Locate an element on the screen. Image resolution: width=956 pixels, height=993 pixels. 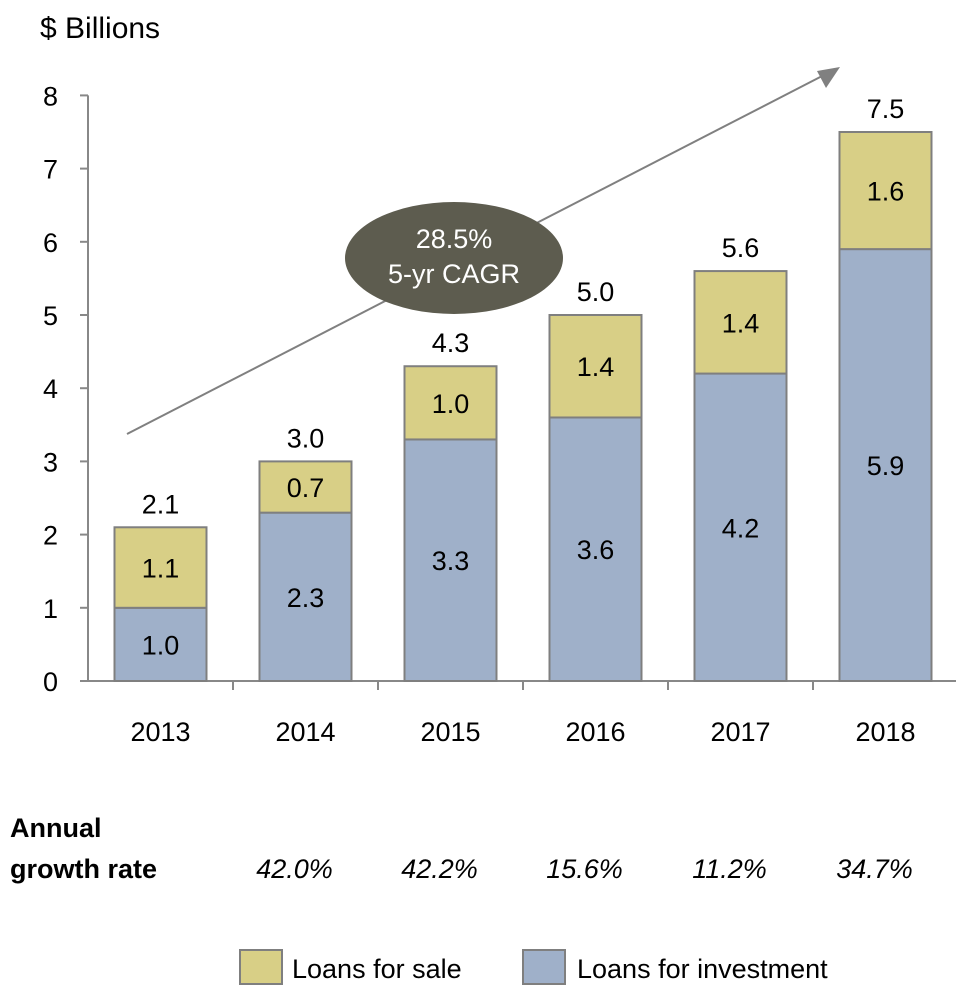
total-value-label: 2.1 is located at coordinates (161, 504).